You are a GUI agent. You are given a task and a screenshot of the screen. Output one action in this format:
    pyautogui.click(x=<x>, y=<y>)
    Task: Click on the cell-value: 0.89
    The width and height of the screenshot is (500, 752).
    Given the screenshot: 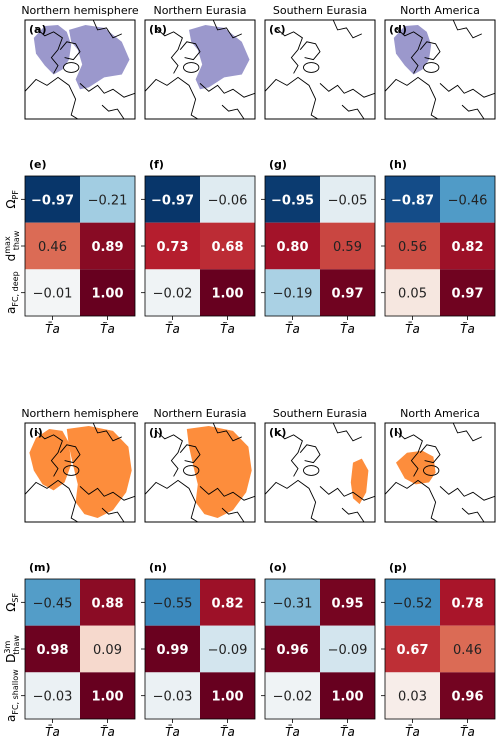 What is the action you would take?
    pyautogui.click(x=107, y=247)
    